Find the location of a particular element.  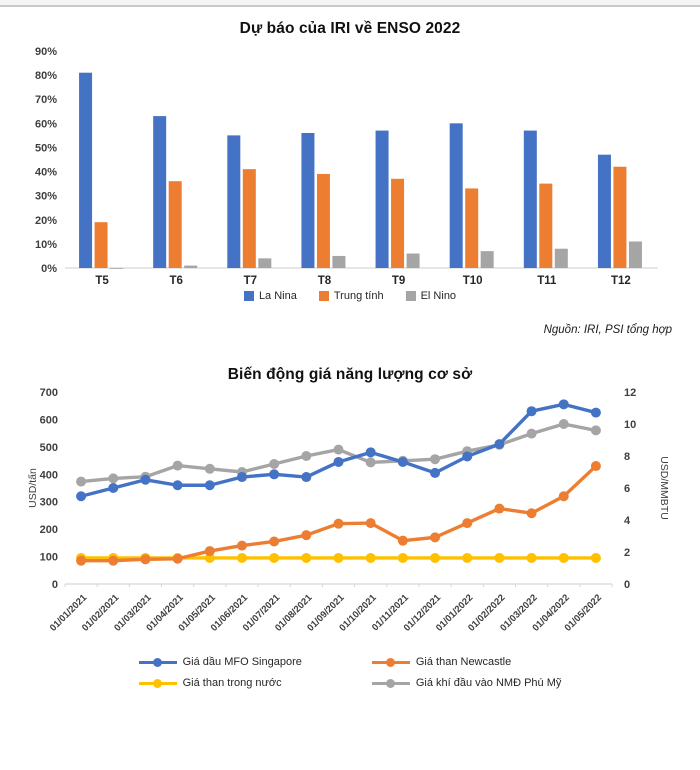

y-axis-tick-label: 30% is located at coordinates (46, 197).